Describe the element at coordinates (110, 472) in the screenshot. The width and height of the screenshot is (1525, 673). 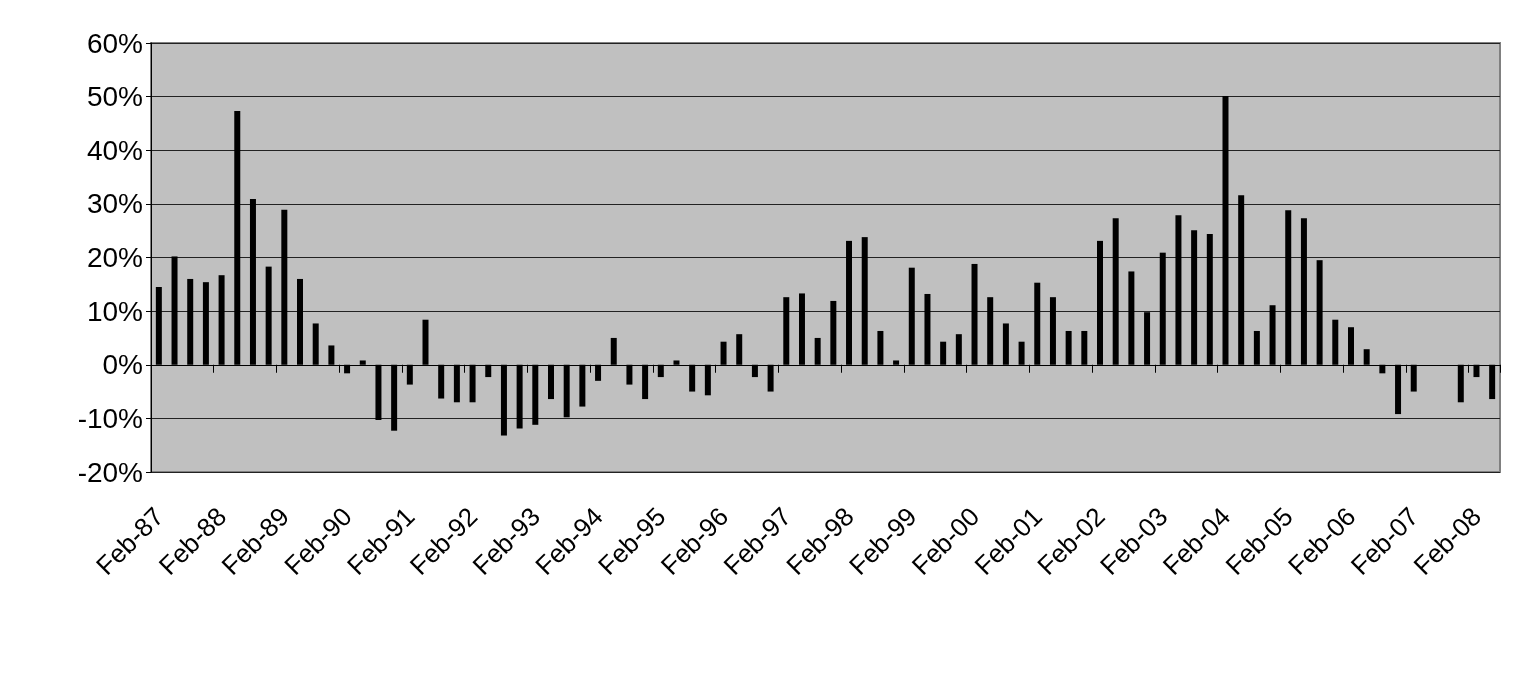
I see `y-tick-label: -20%` at that location.